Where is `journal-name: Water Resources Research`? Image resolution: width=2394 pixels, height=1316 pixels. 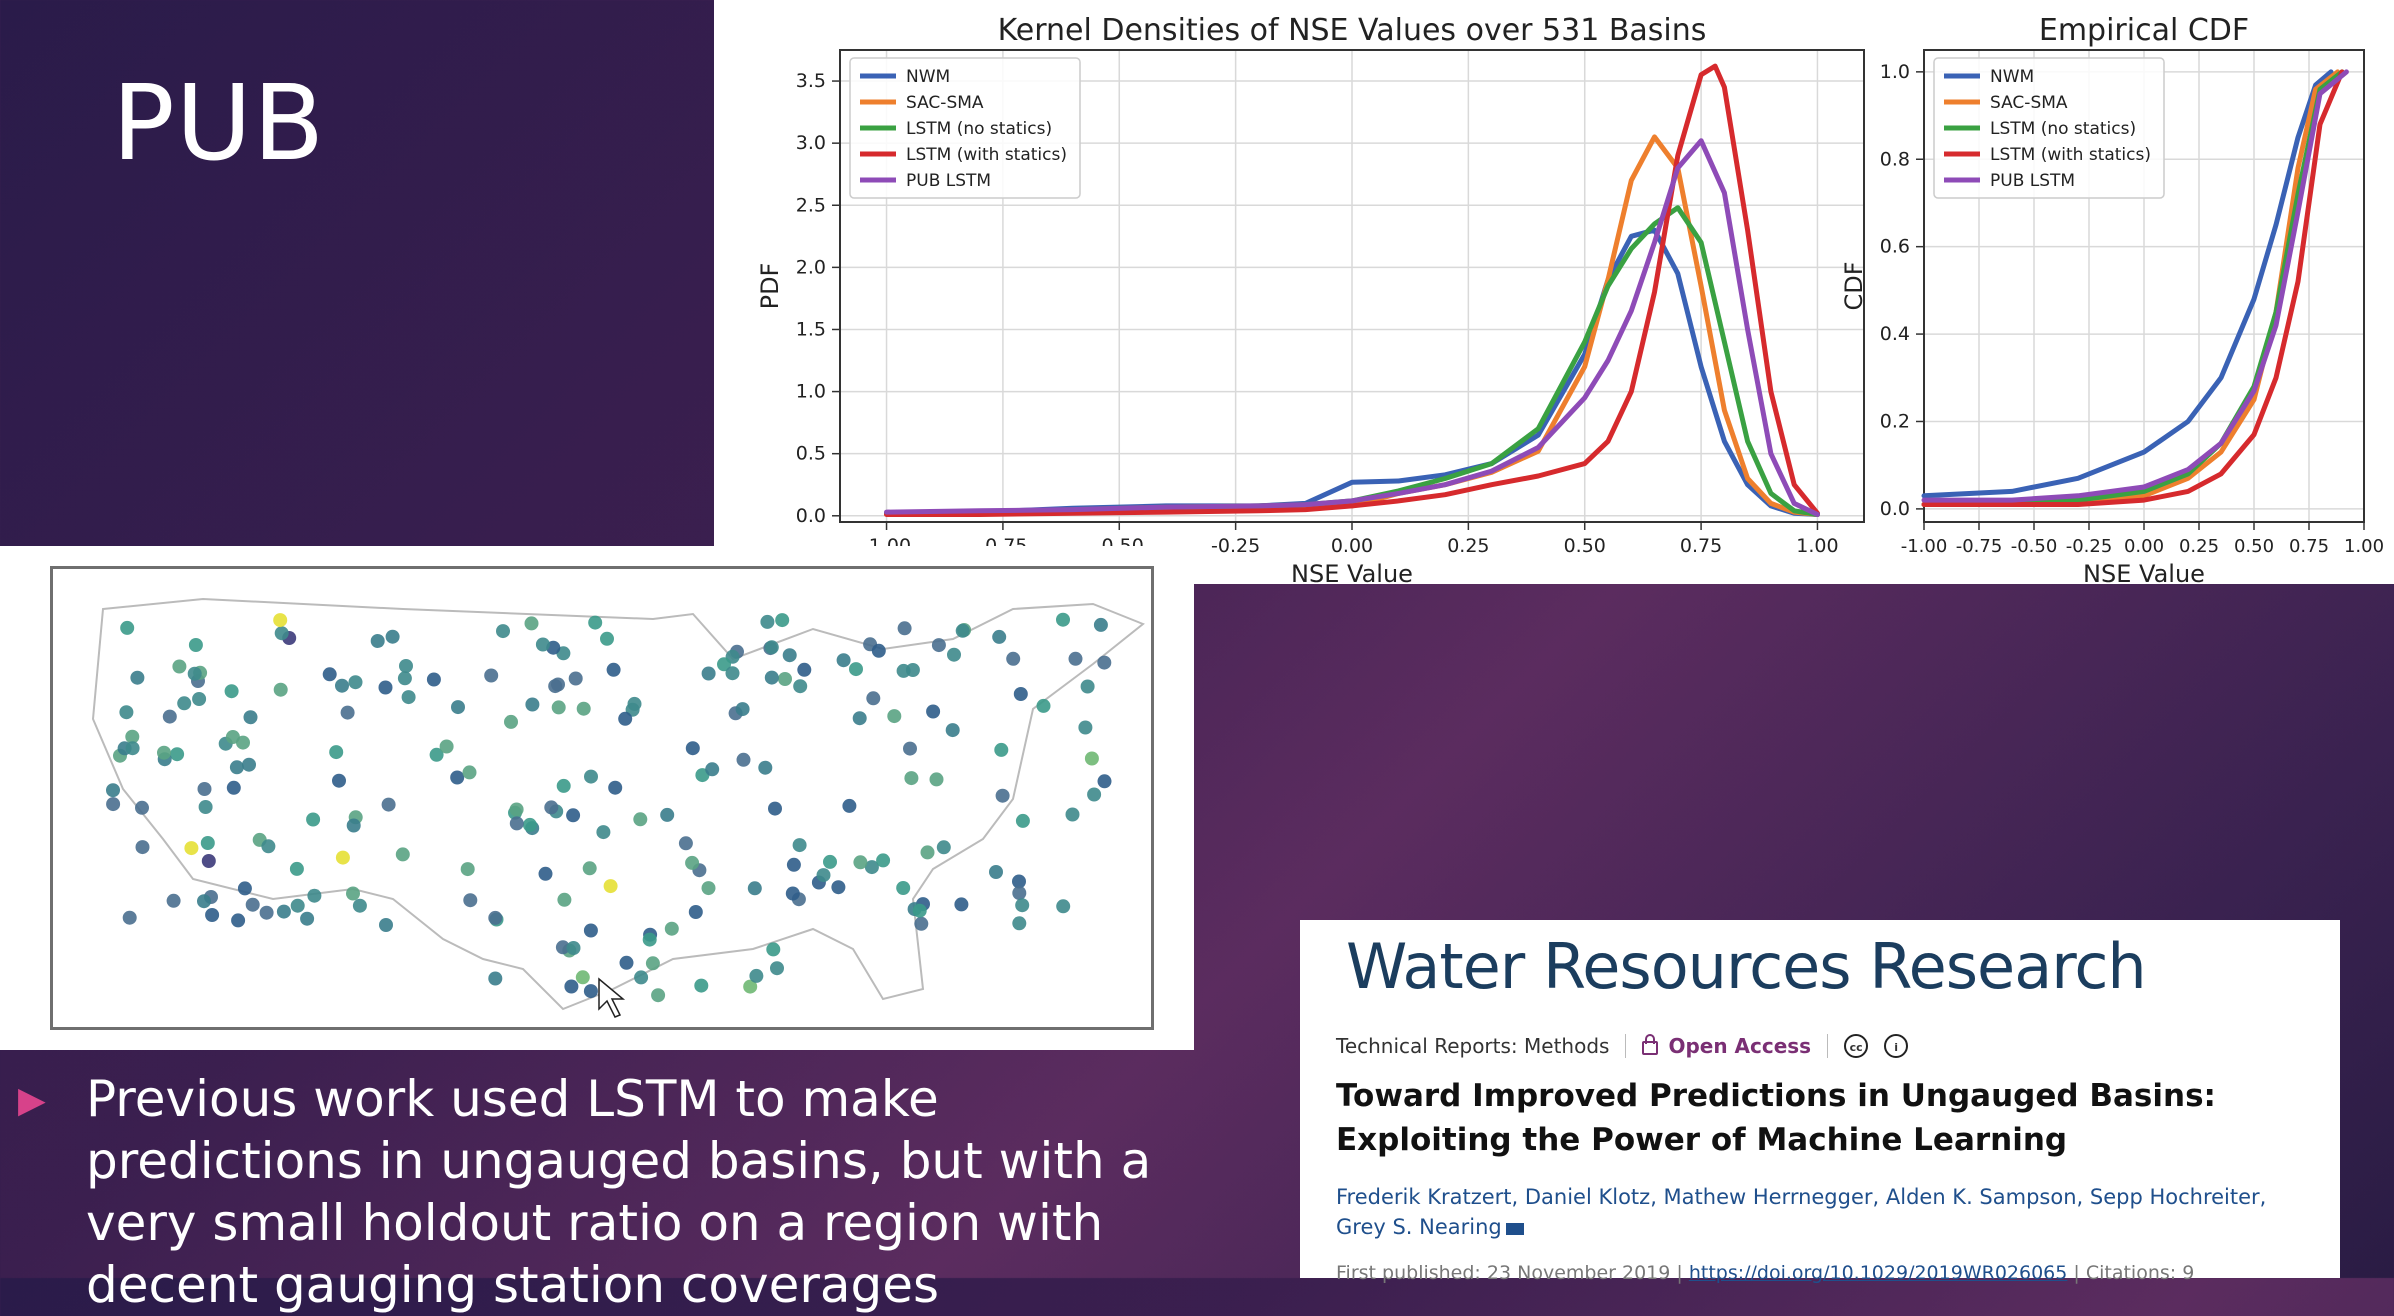
journal-name: Water Resources Research is located at coordinates (1746, 966).